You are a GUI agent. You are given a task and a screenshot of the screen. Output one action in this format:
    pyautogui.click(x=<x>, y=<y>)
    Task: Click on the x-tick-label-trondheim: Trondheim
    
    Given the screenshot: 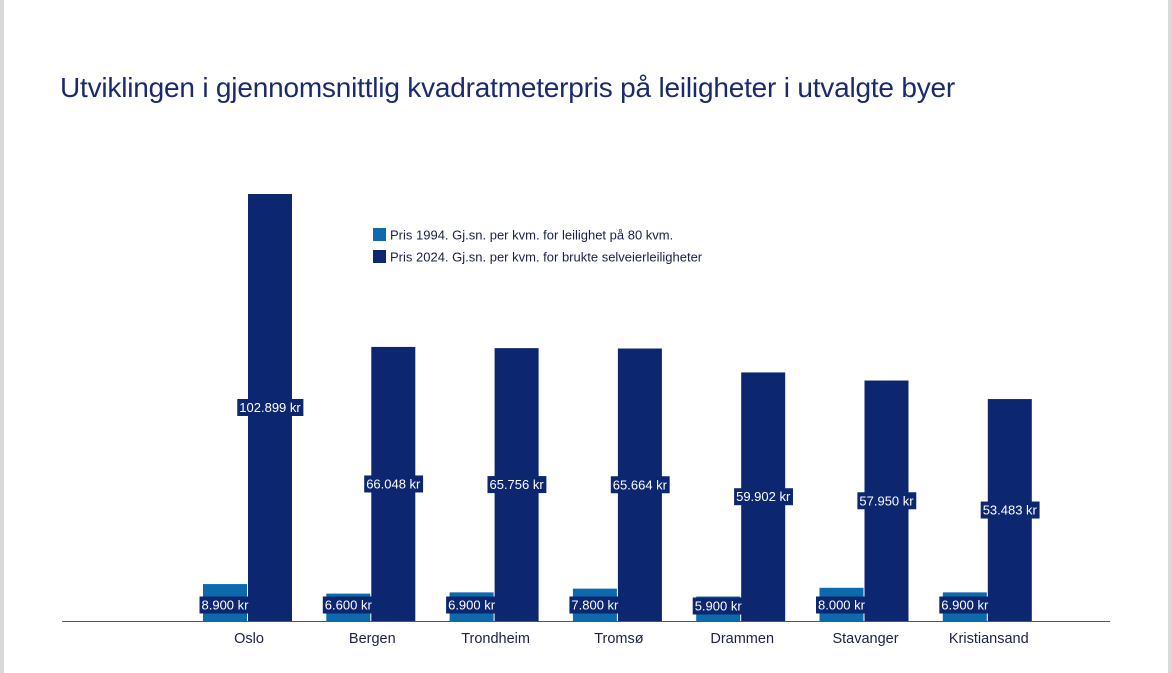 What is the action you would take?
    pyautogui.click(x=495, y=639)
    